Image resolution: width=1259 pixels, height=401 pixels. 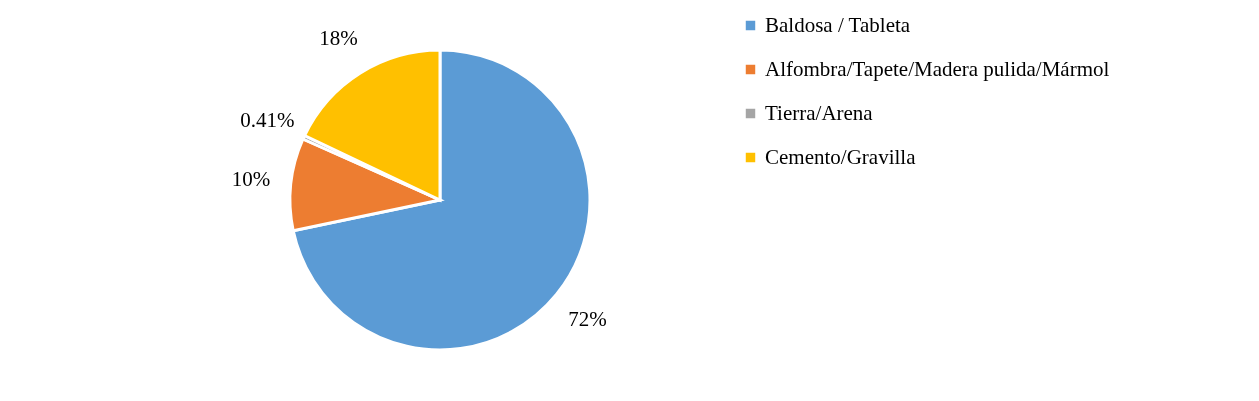 What do you see at coordinates (819, 112) in the screenshot?
I see `legend-label: Tierra/Arena` at bounding box center [819, 112].